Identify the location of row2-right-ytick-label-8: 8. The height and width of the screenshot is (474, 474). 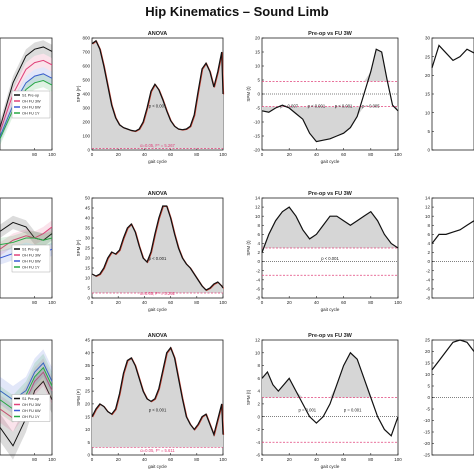
(428, 225).